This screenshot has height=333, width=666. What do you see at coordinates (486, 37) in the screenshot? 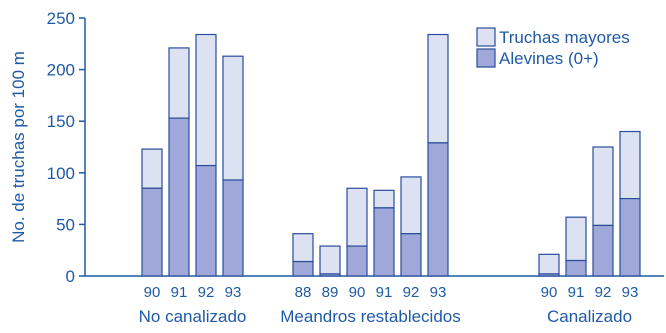
I see `legend-swatch-truchas-mayores` at bounding box center [486, 37].